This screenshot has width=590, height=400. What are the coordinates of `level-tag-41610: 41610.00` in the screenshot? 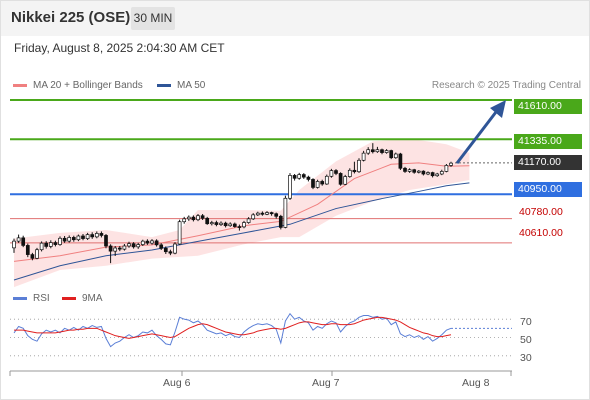 It's located at (548, 106).